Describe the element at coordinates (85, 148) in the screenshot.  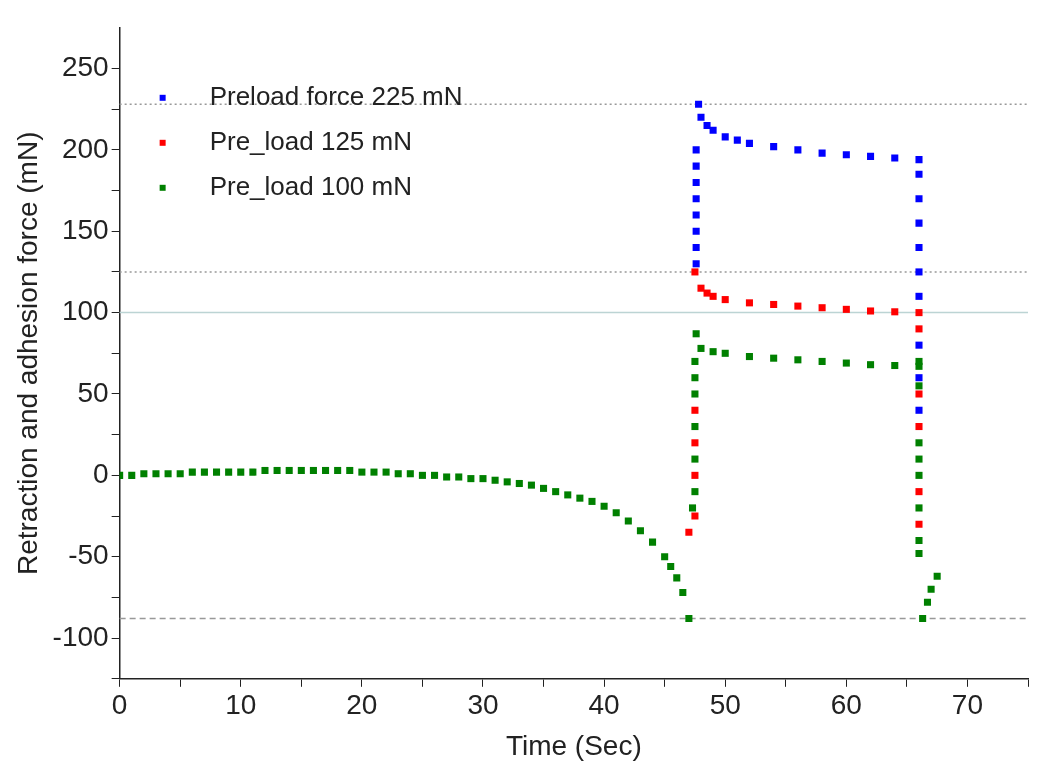
I see `y-tick-label: 200` at that location.